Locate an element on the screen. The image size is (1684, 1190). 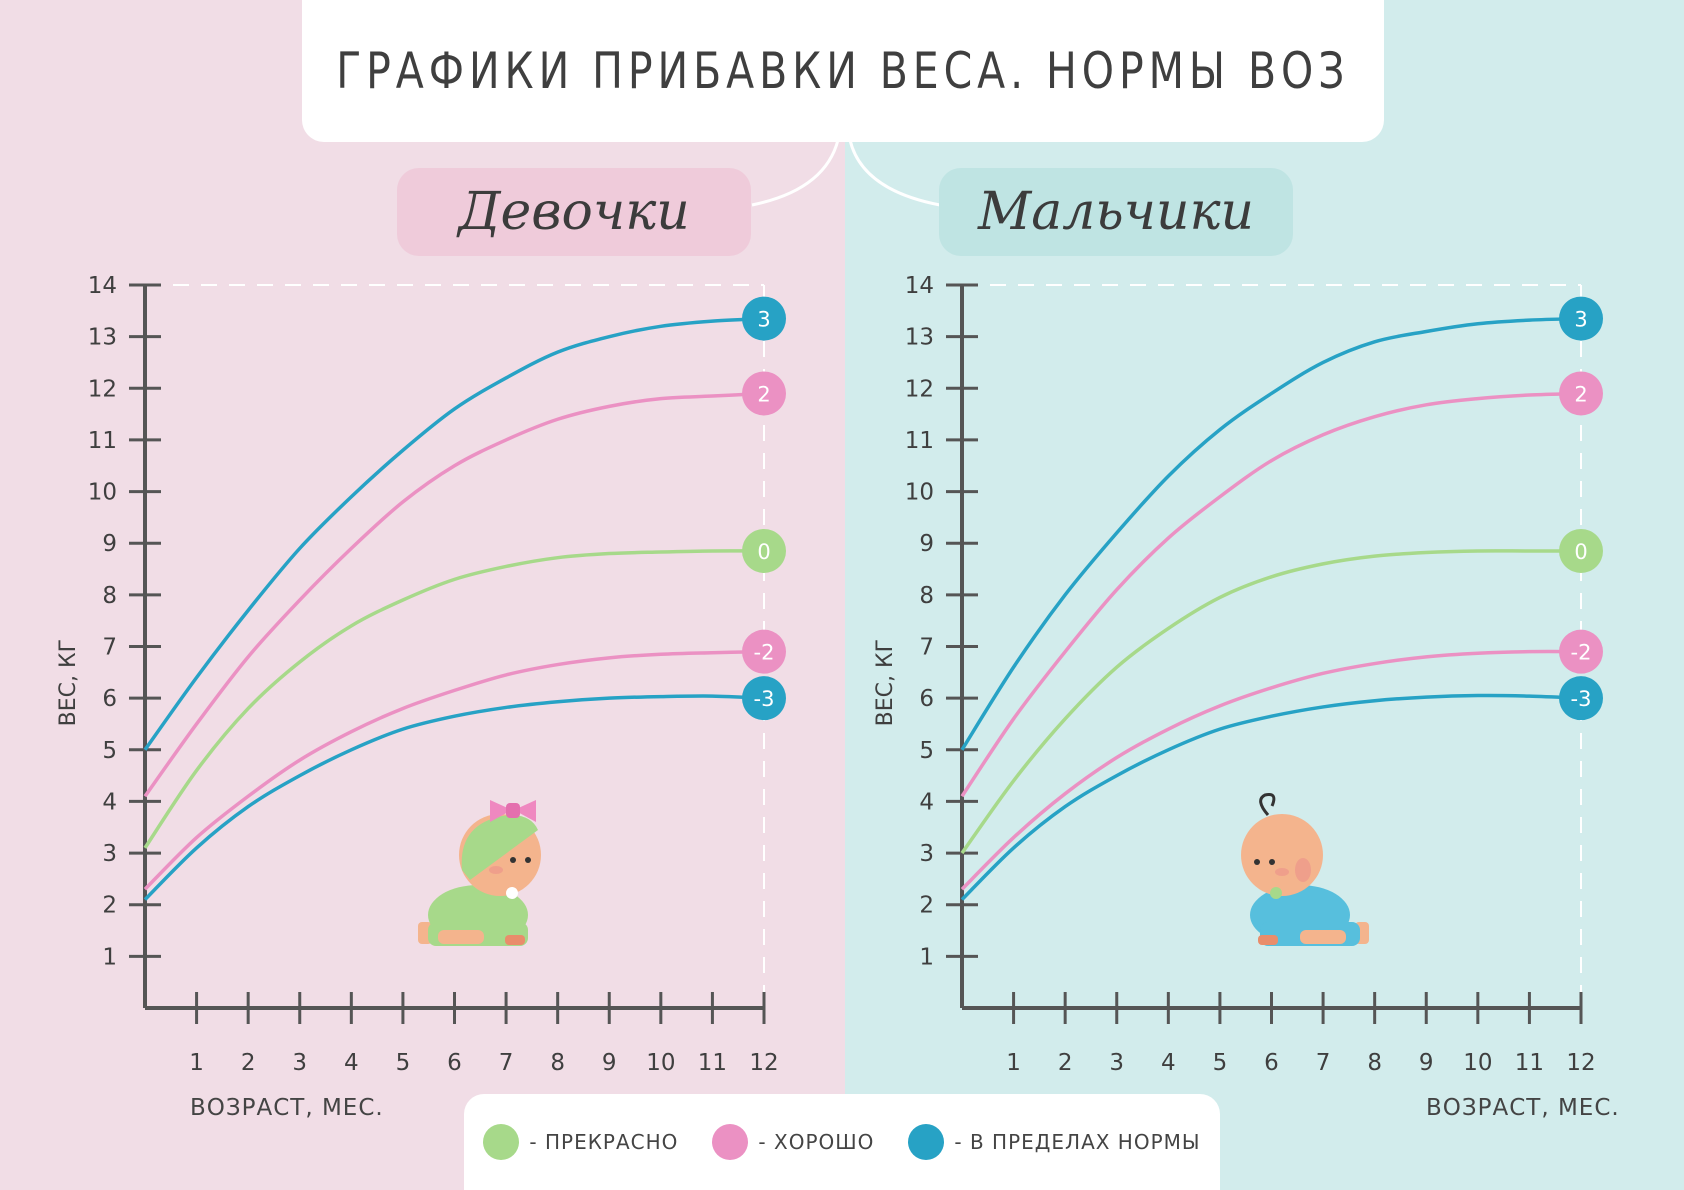
boys-x-tick-label: 8 is located at coordinates (1374, 1063).